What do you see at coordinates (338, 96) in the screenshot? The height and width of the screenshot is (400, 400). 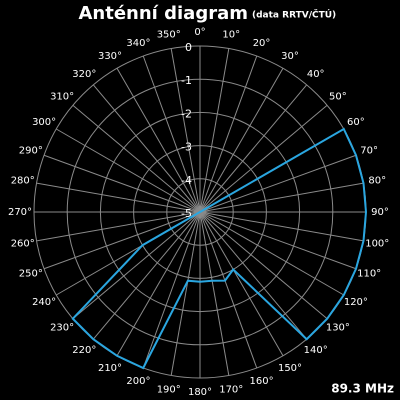 I see `angle-tick-label: 50°` at bounding box center [338, 96].